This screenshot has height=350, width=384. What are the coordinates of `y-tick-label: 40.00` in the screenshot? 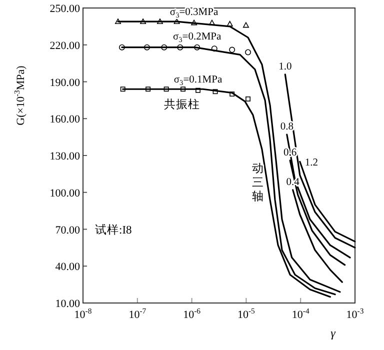 It's located at (67, 267).